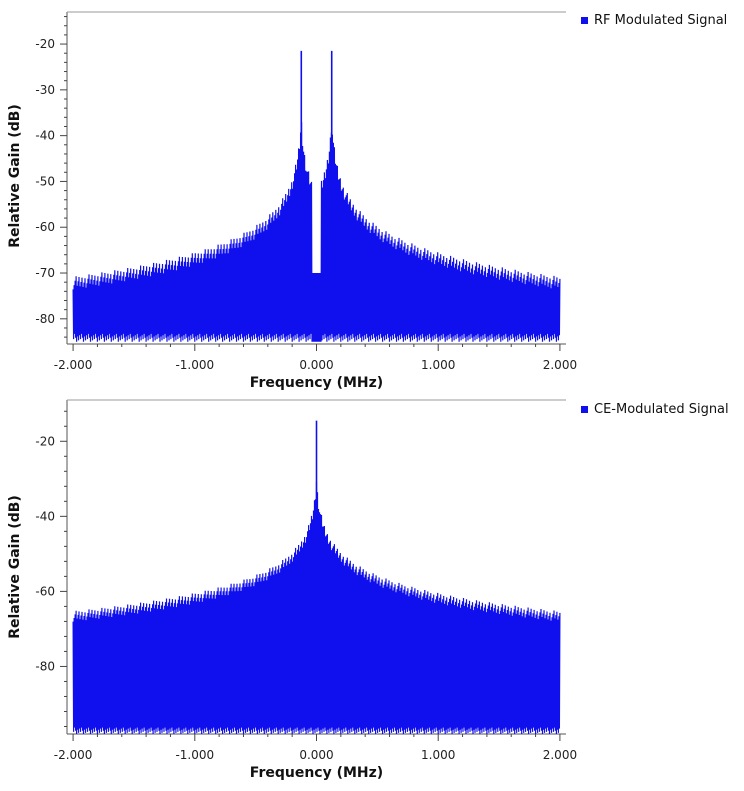 The height and width of the screenshot is (791, 744). I want to click on y-tick-label: -70, so click(45, 273).